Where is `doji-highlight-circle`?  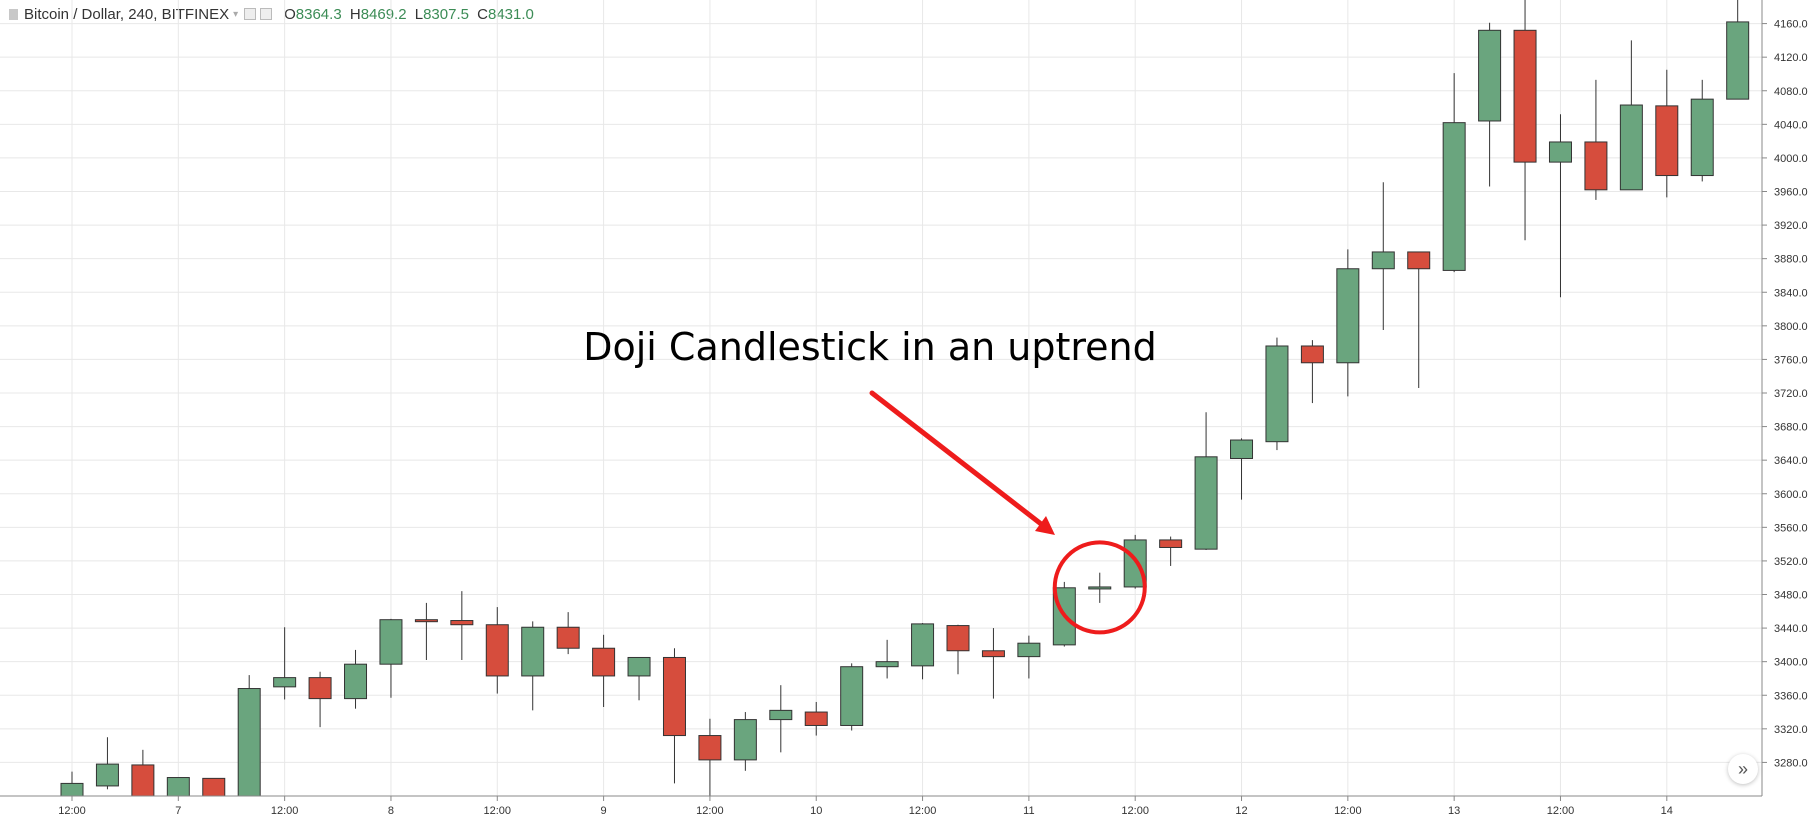 doji-highlight-circle is located at coordinates (1099, 587).